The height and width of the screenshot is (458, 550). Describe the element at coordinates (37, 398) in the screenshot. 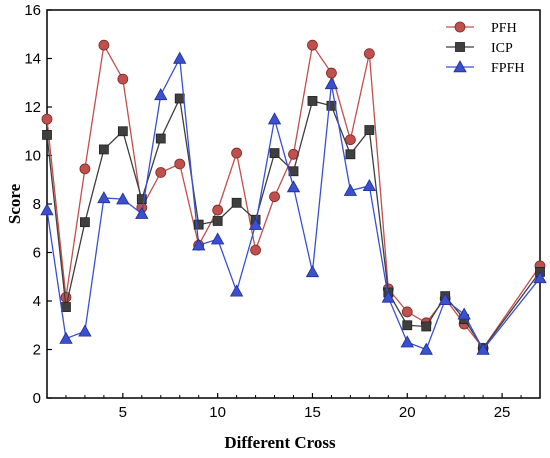

I see `y-tick-label: 0` at that location.